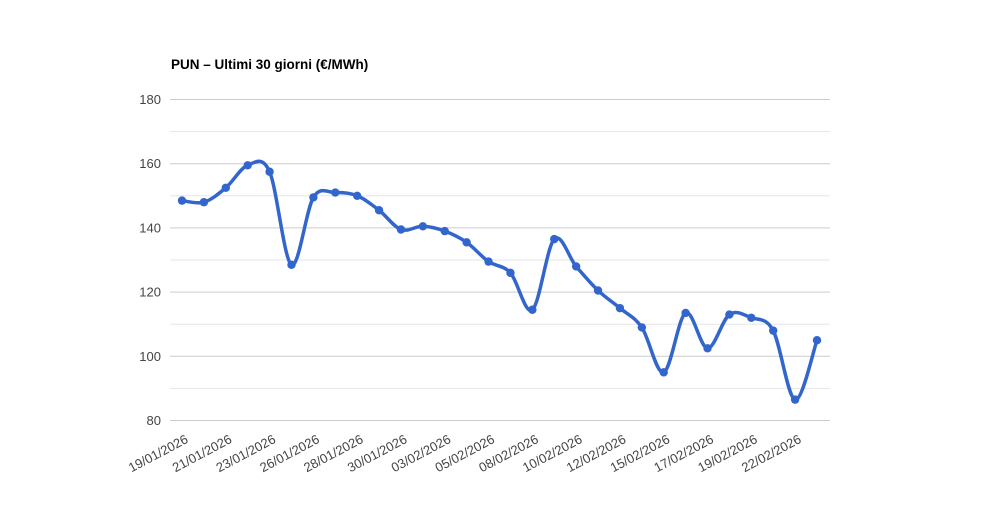 This screenshot has height=520, width=1000. I want to click on chart-title: PUN – Ultimi 30 giorni (€/MWh), so click(270, 64).